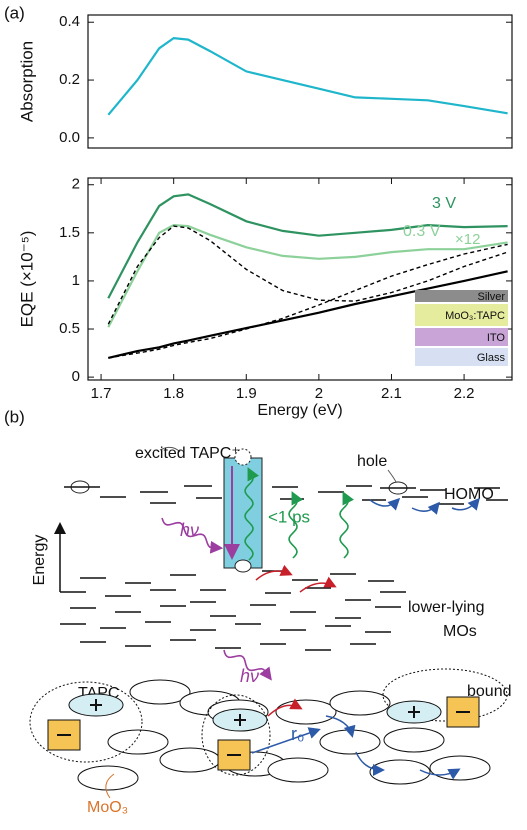  What do you see at coordinates (444, 203) in the screenshot?
I see `series-label: 3 V` at bounding box center [444, 203].